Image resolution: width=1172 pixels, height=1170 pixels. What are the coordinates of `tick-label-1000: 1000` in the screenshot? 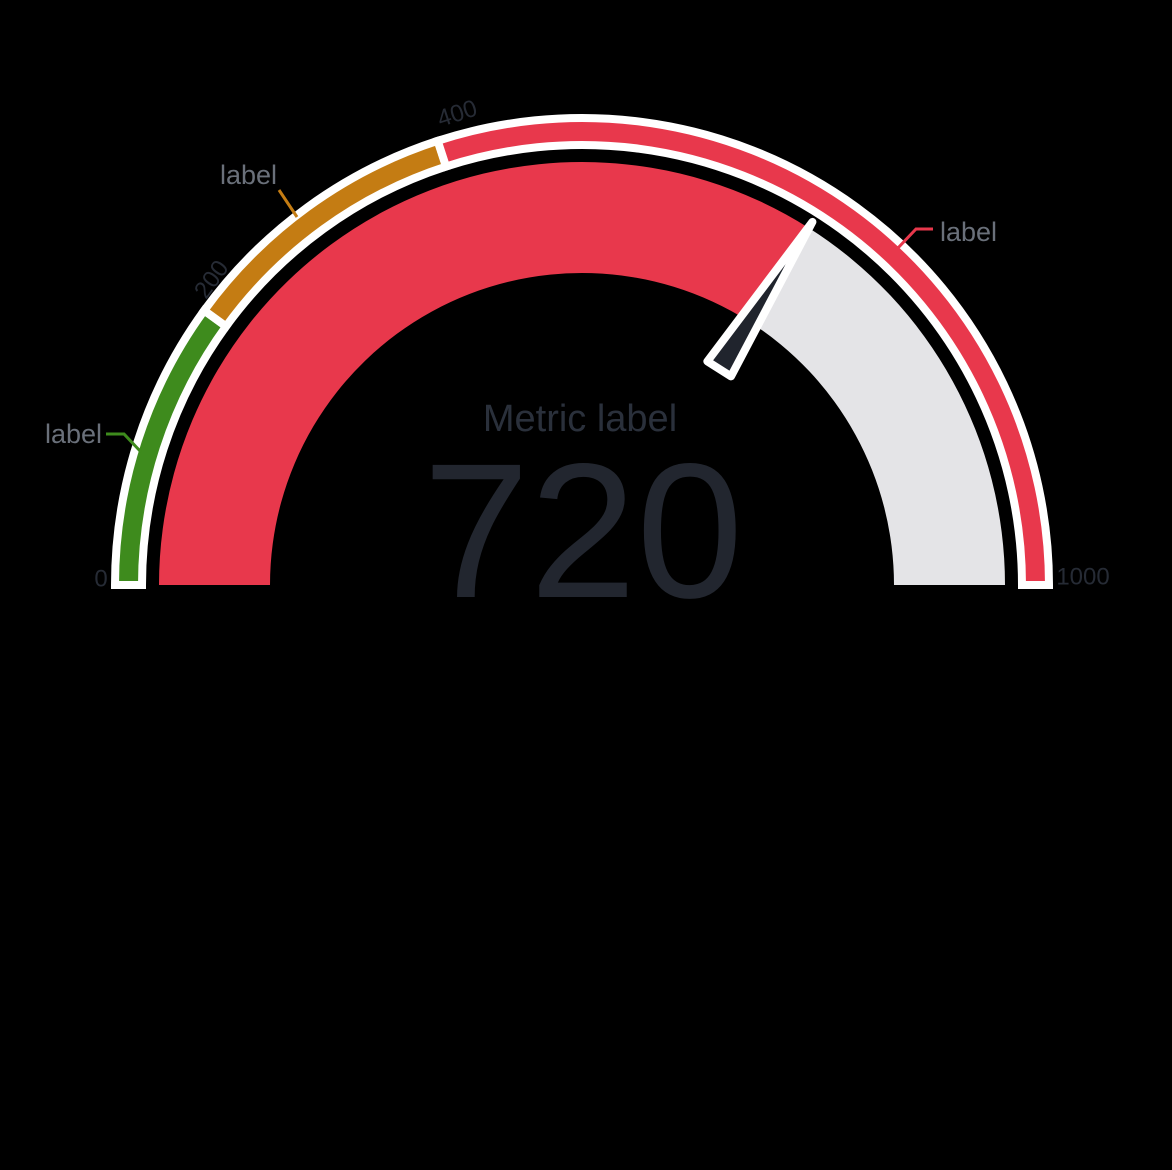 It's located at (1082, 576).